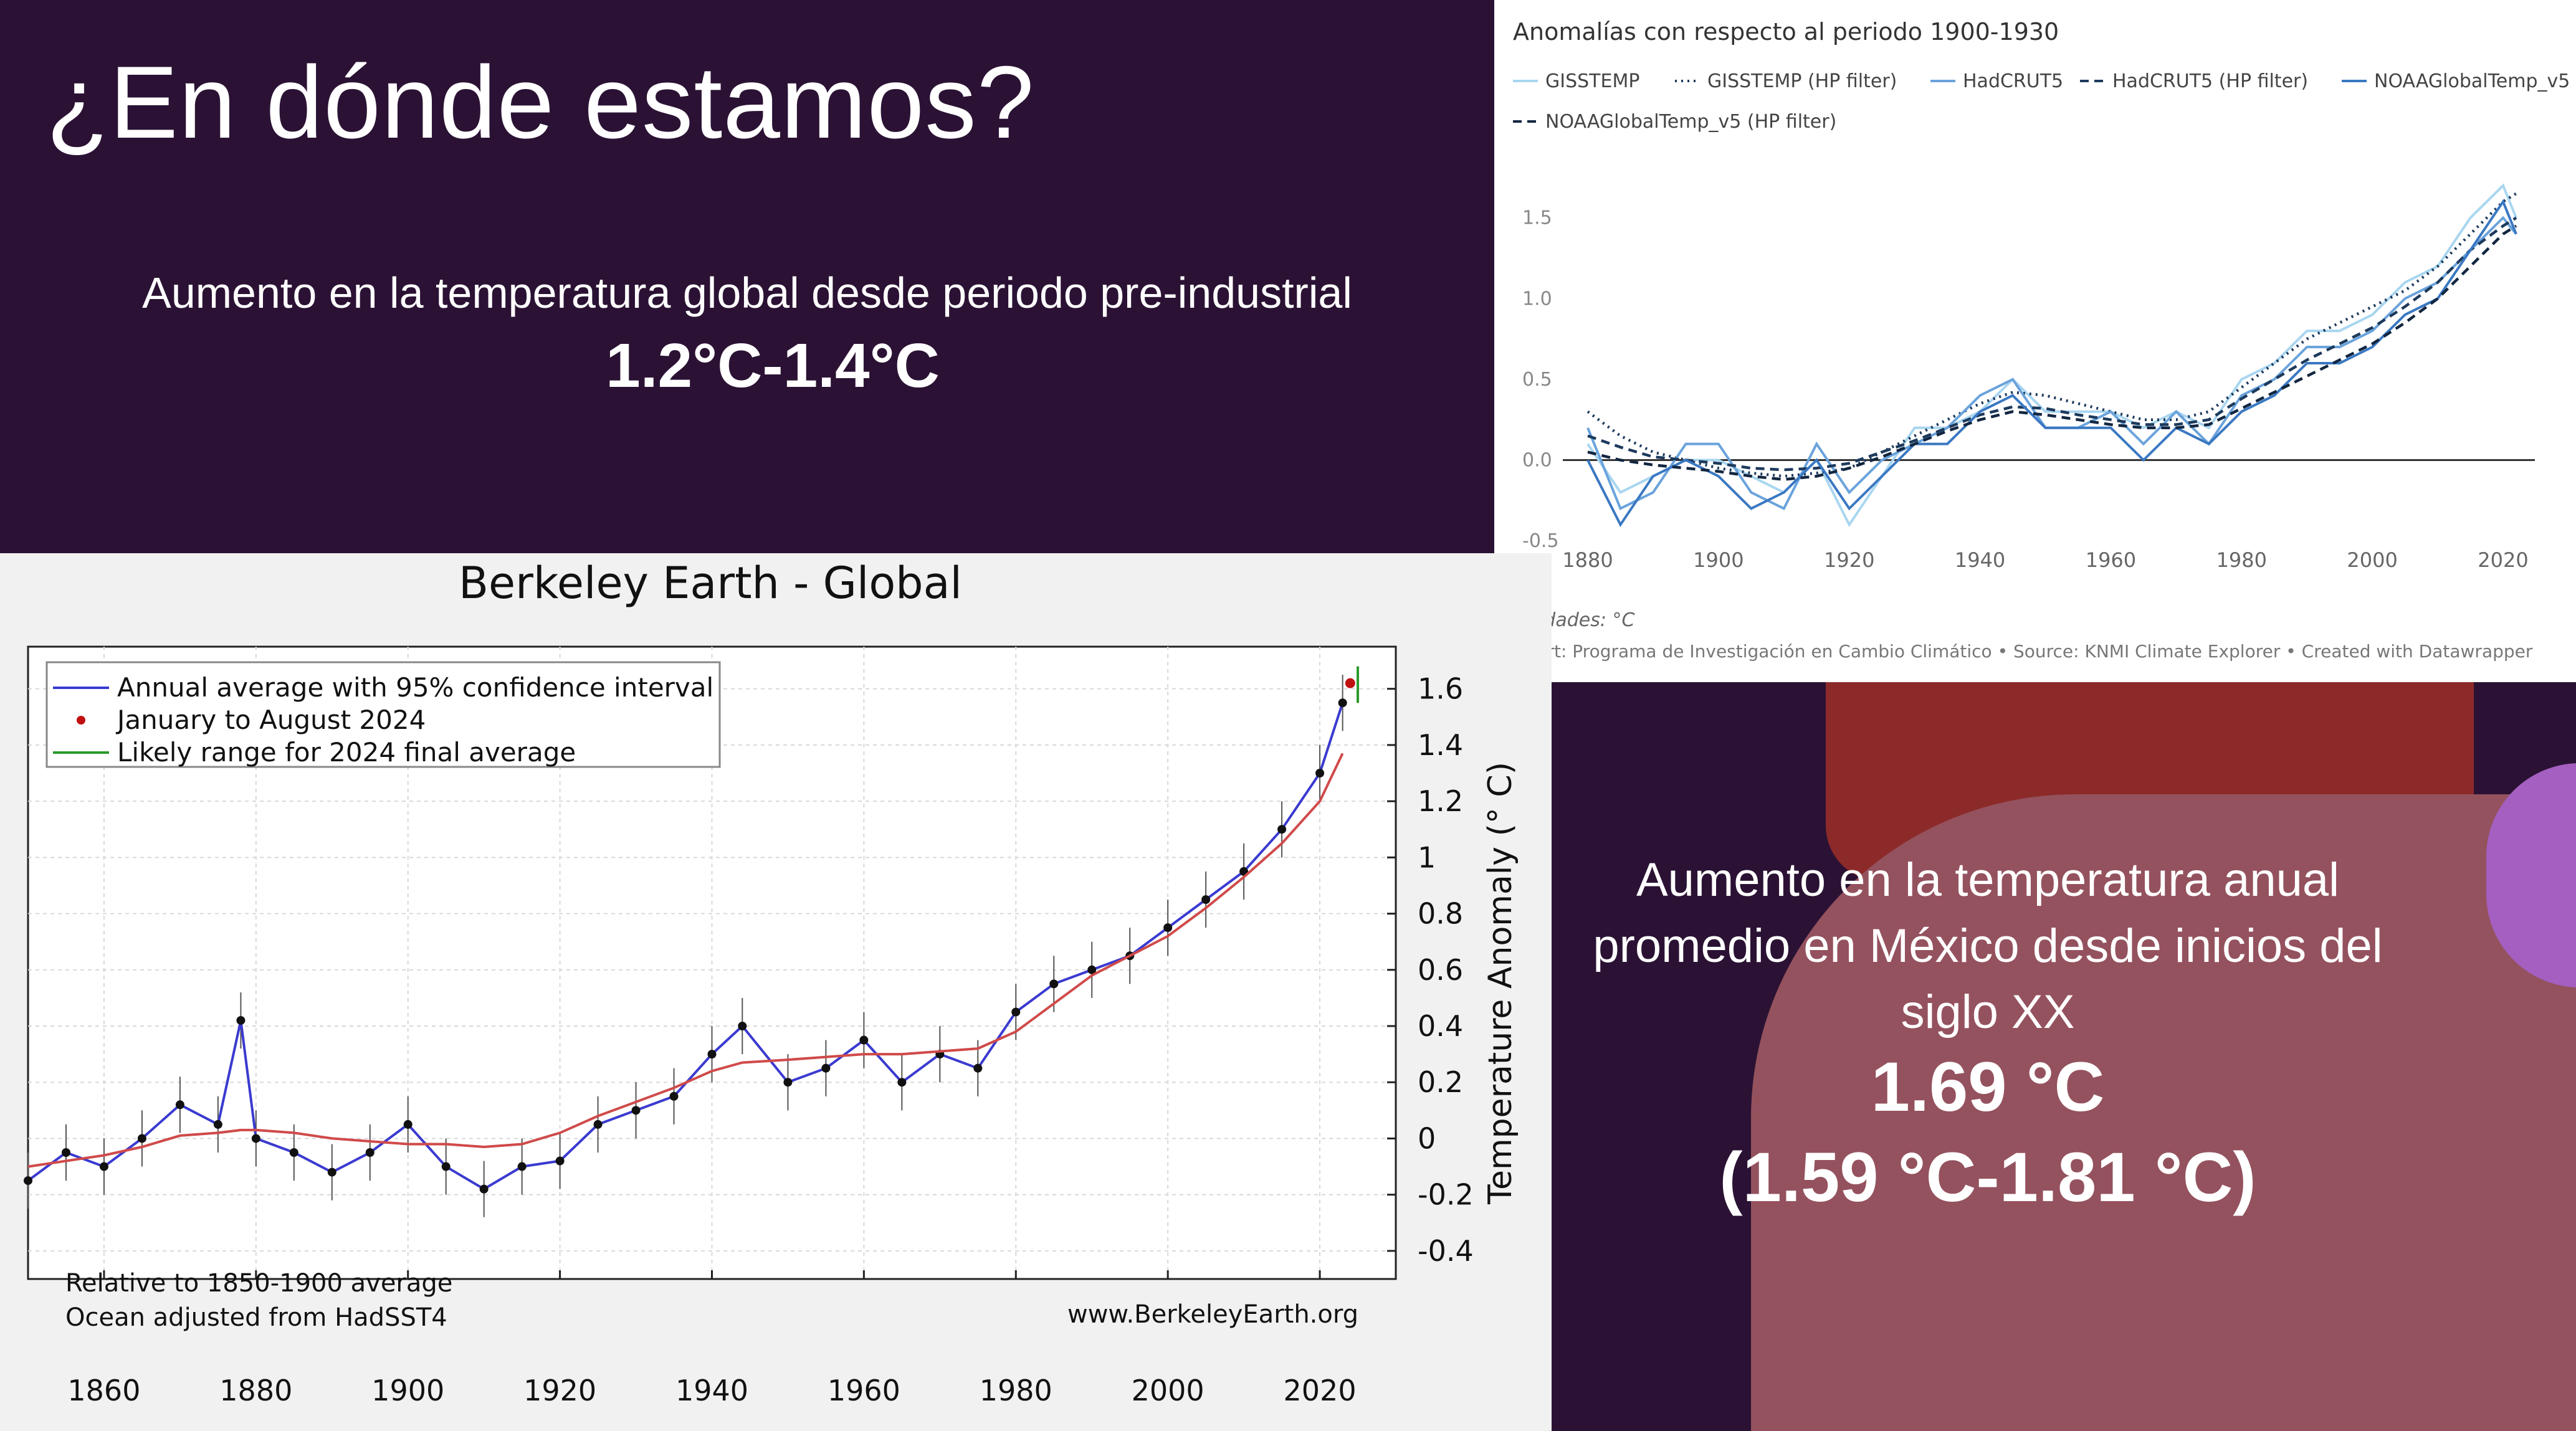  Describe the element at coordinates (1440, 1026) in the screenshot. I see `berkeley-y-tick-label: 0.4` at that location.